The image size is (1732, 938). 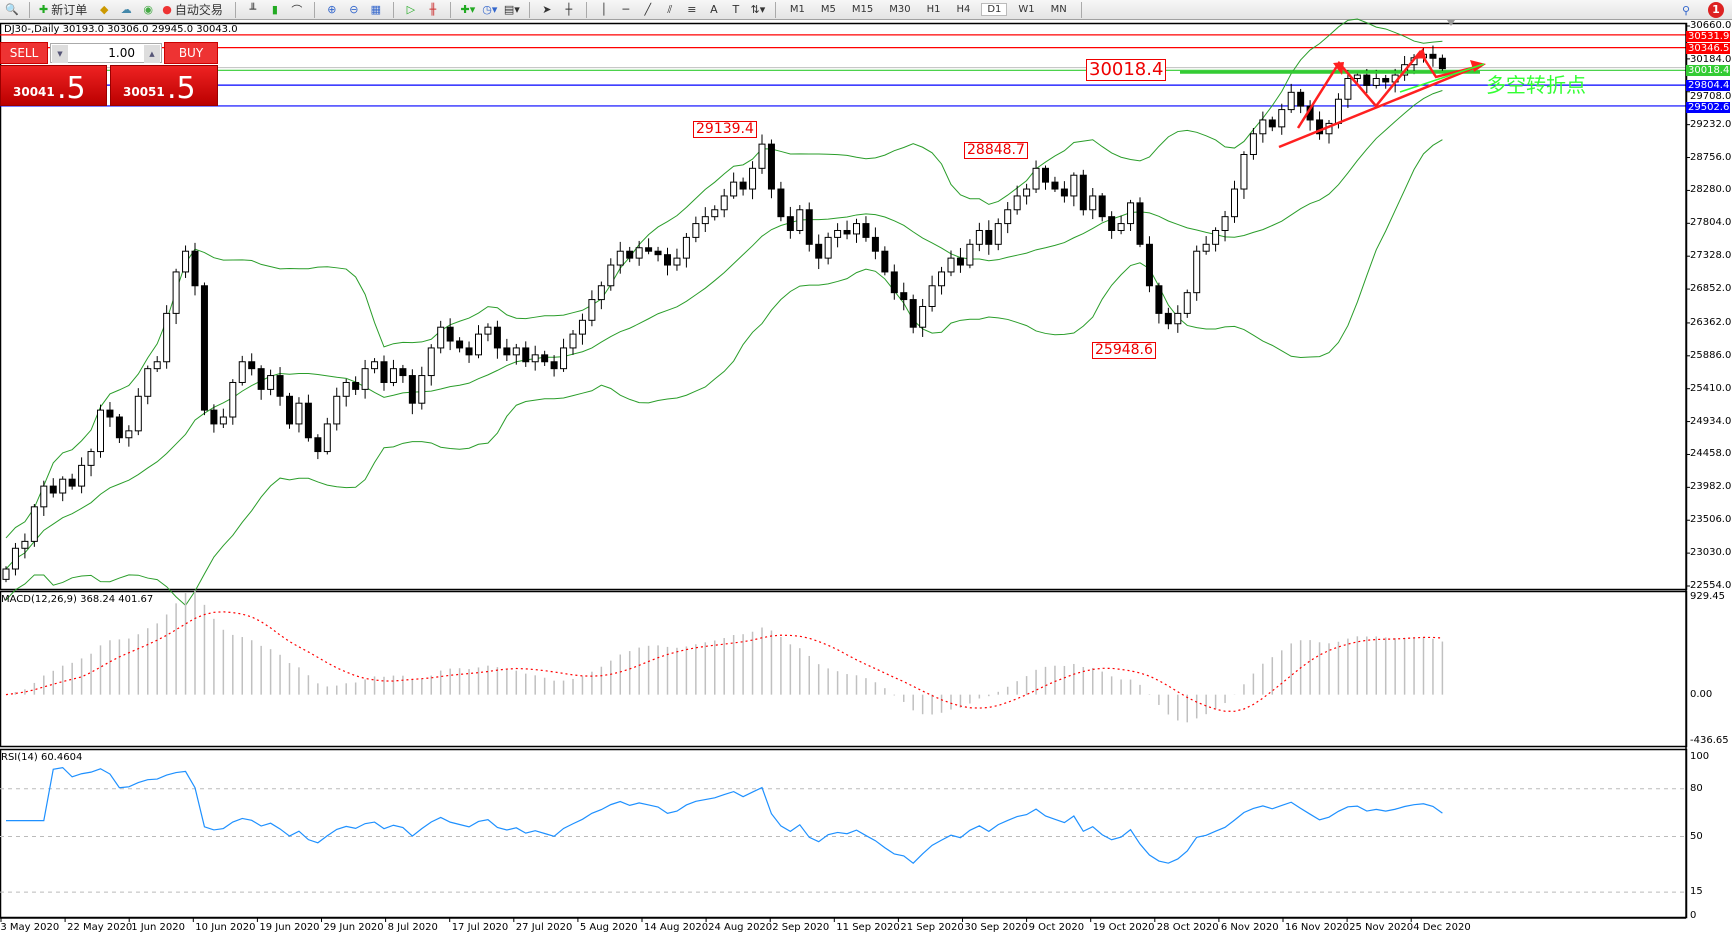 I want to click on timeframe-m5: M5, so click(x=828, y=9).